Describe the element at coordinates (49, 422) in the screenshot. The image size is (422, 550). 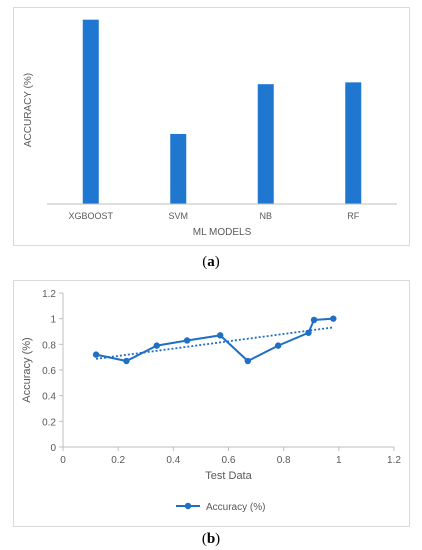
I see `y-tick-label: 0.2` at that location.